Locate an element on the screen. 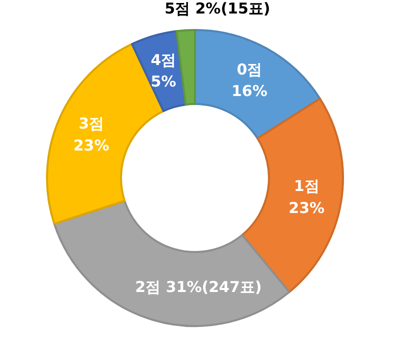  slice-label: 4점 is located at coordinates (163, 59).